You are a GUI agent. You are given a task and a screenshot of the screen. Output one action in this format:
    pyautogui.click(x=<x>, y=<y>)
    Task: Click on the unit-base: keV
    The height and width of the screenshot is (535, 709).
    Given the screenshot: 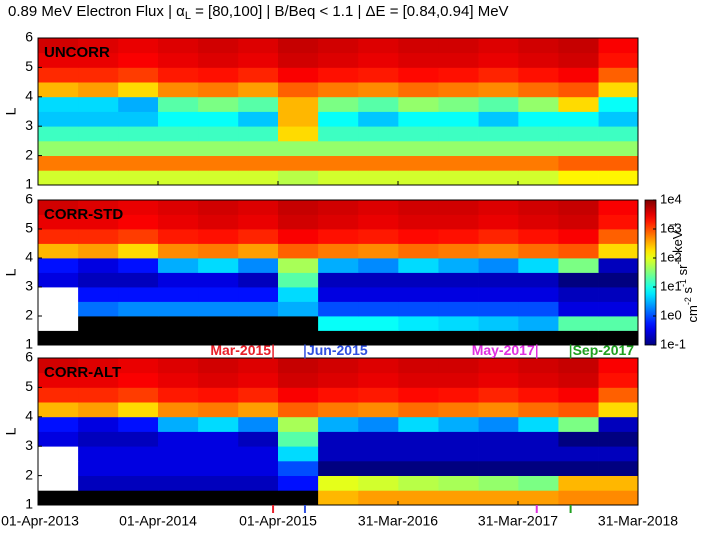 What is the action you would take?
    pyautogui.click(x=677, y=243)
    